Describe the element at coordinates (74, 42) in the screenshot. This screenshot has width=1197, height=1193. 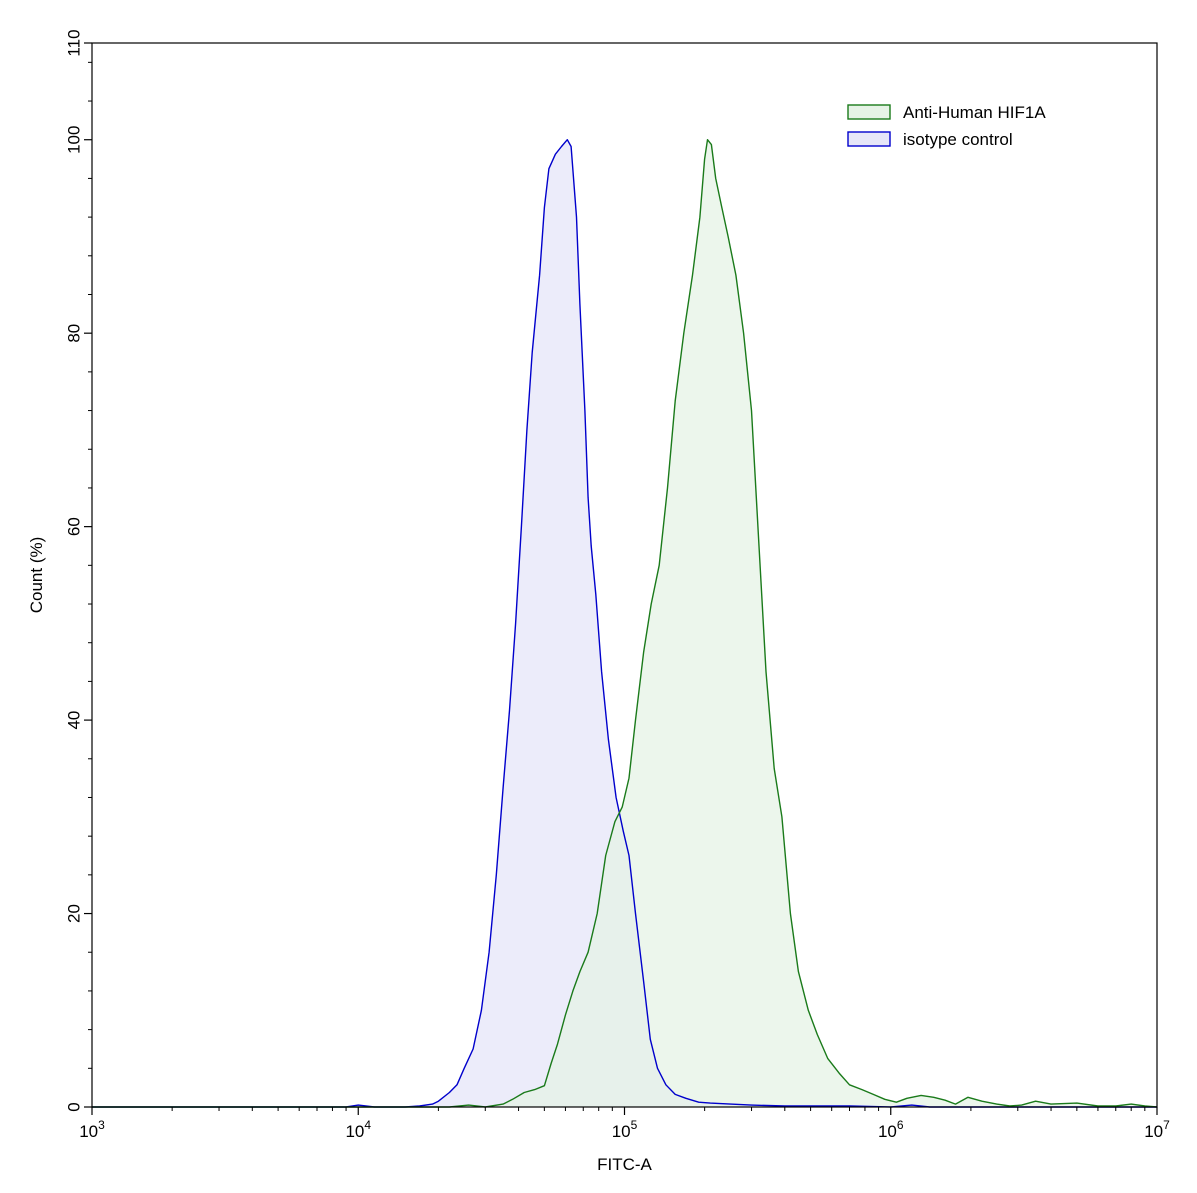
I see `y-tick-label: 110` at that location.